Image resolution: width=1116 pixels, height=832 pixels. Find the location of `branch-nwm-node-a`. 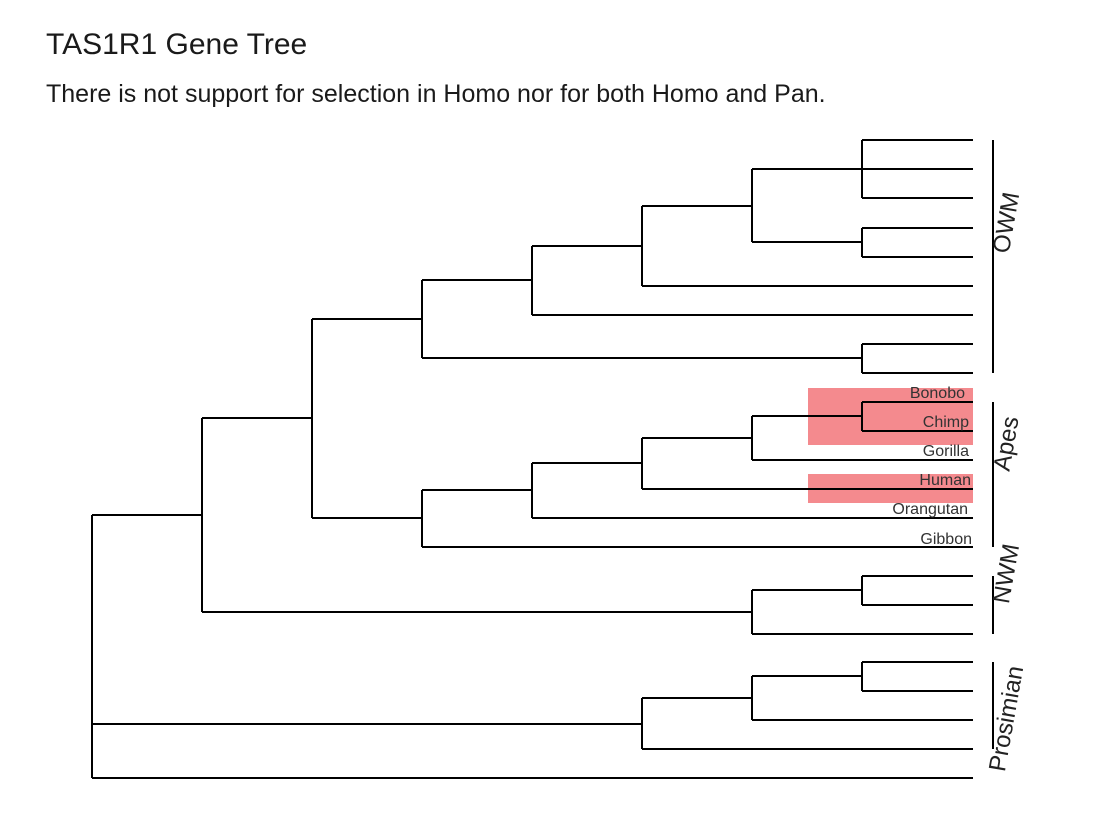

branch-nwm-node-a is located at coordinates (807, 590).